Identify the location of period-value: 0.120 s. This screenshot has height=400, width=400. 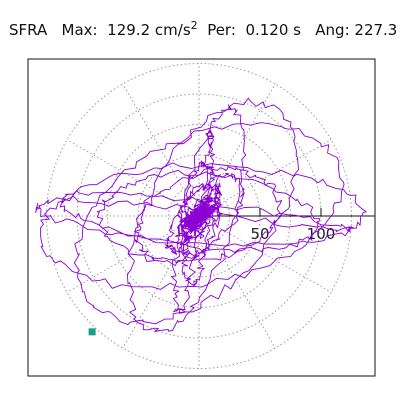
(273, 30).